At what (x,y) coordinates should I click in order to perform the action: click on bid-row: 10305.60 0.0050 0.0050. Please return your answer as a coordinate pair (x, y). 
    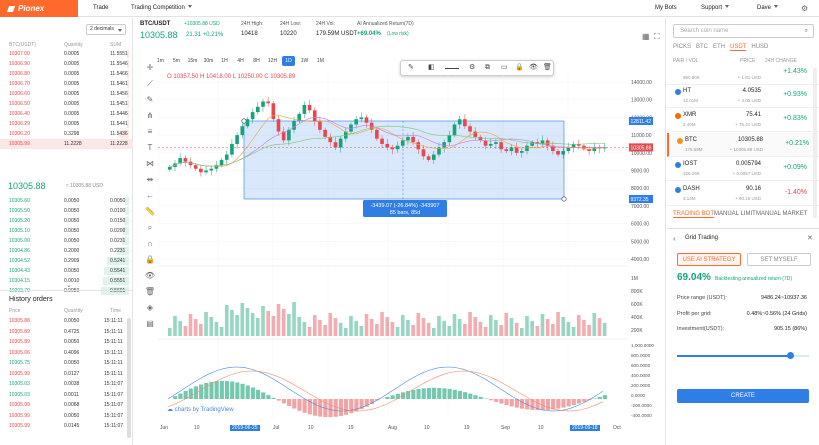
    Looking at the image, I should click on (66, 201).